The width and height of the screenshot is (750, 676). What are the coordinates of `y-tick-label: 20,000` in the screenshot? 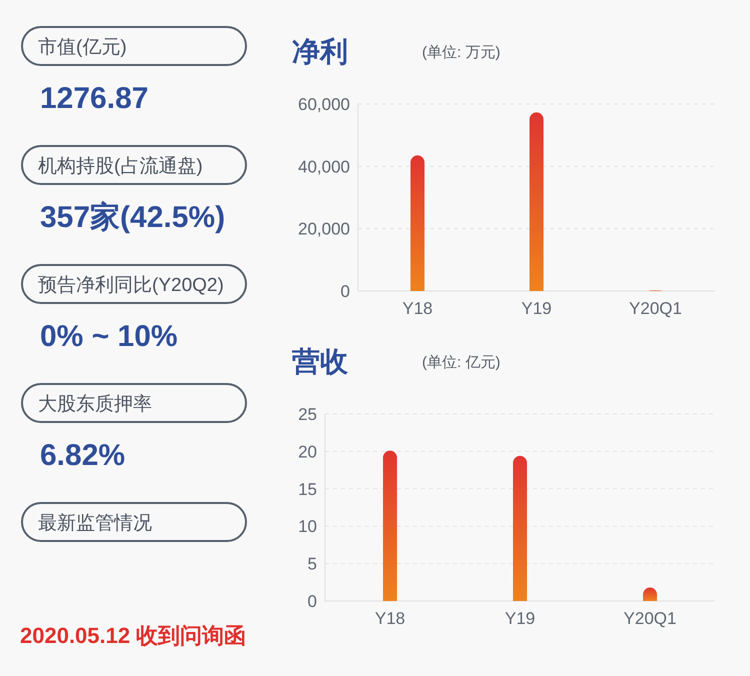 It's located at (324, 229).